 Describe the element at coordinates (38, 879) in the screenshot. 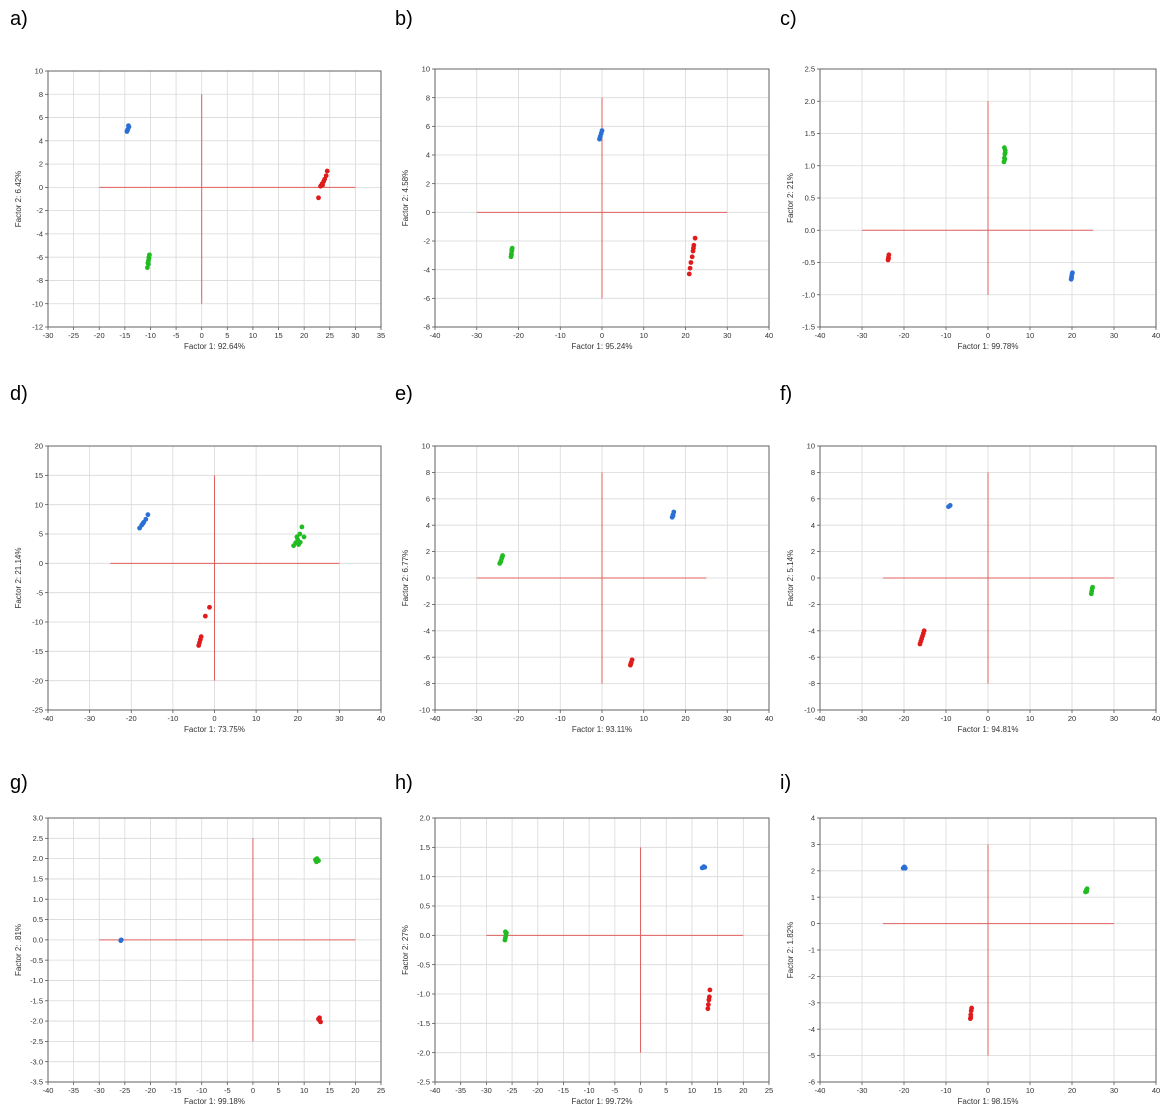

I see `y-tick-label: 1.5` at that location.